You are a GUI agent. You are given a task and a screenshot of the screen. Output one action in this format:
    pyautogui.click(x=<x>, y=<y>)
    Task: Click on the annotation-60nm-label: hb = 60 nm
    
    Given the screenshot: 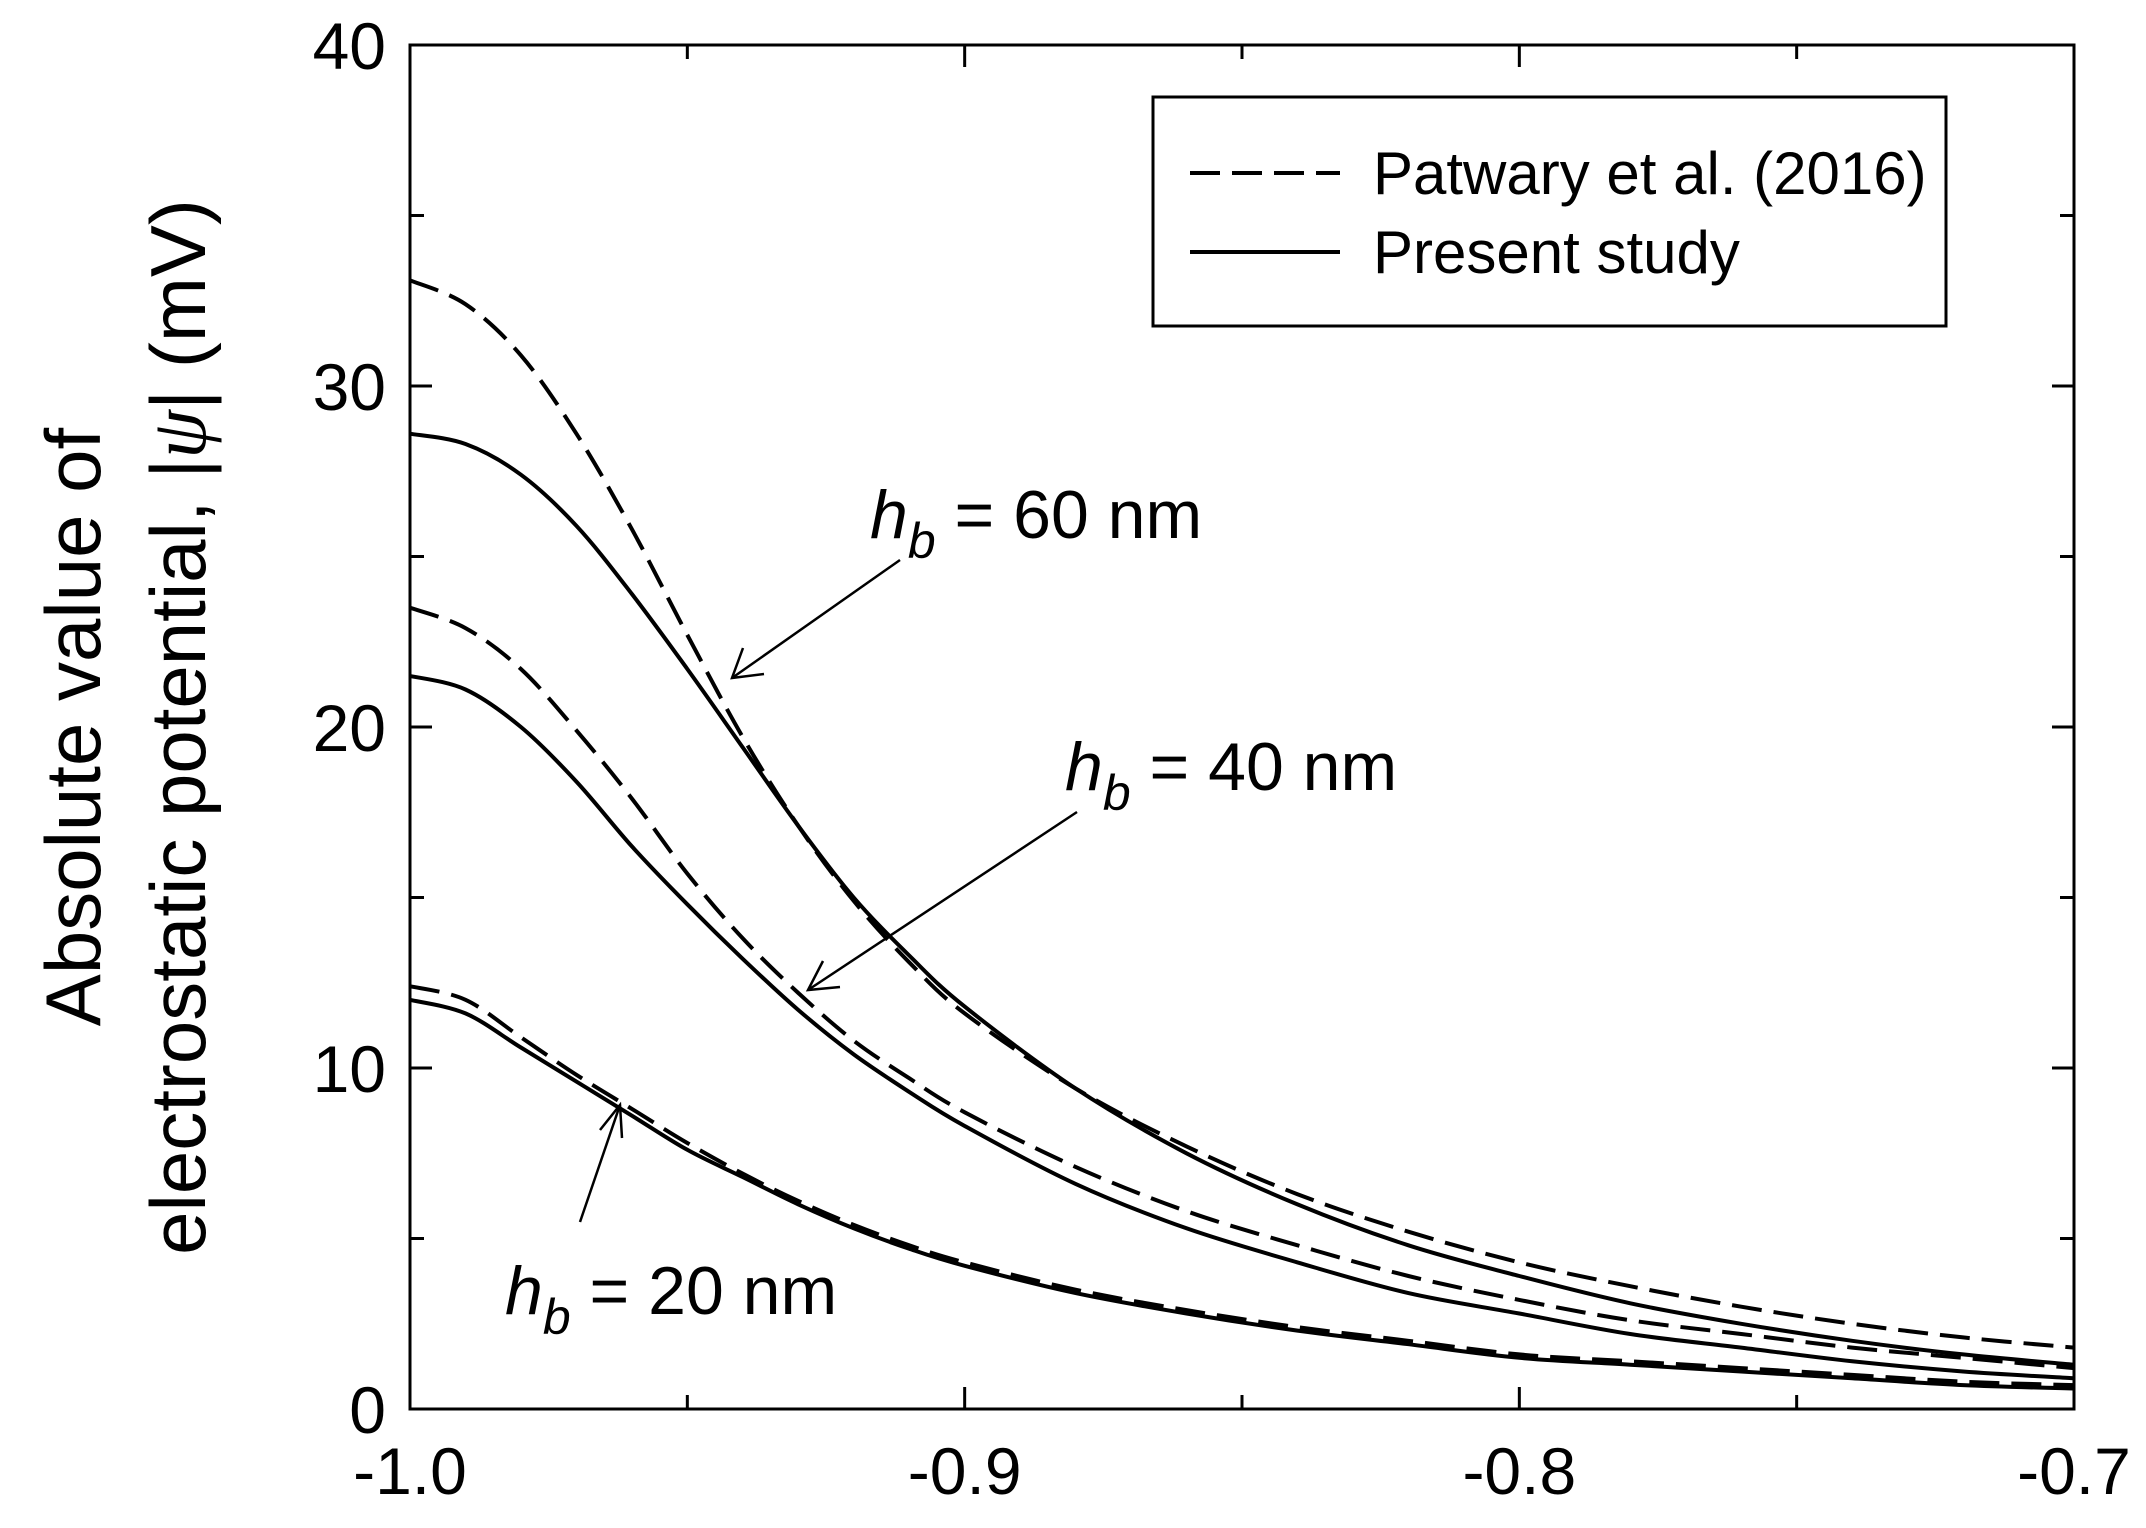 What is the action you would take?
    pyautogui.click(x=1036, y=523)
    